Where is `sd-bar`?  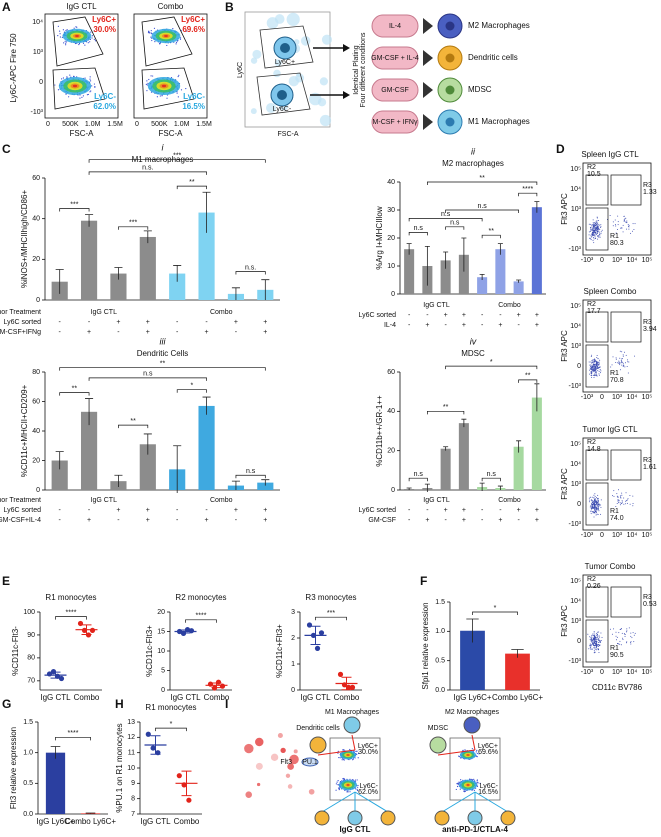 sd-bar is located at coordinates (86, 629).